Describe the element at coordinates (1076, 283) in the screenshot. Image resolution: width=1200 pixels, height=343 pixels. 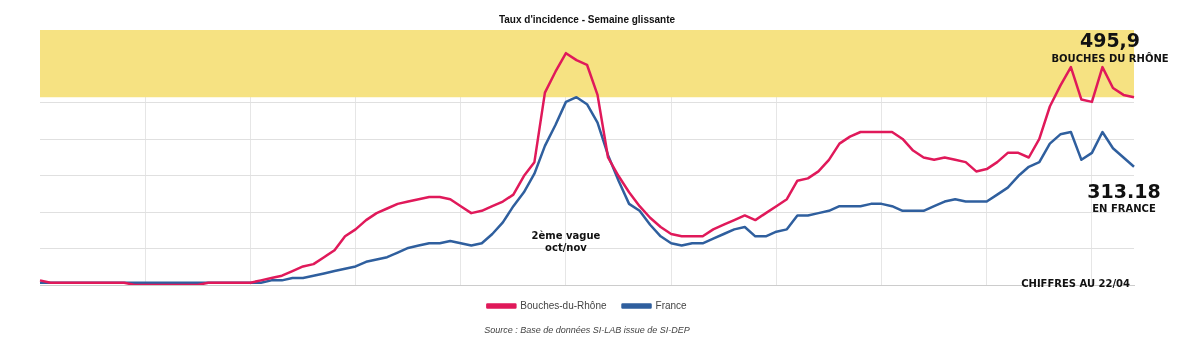
I see `annotation: CHIFFRES AU 22/04` at that location.